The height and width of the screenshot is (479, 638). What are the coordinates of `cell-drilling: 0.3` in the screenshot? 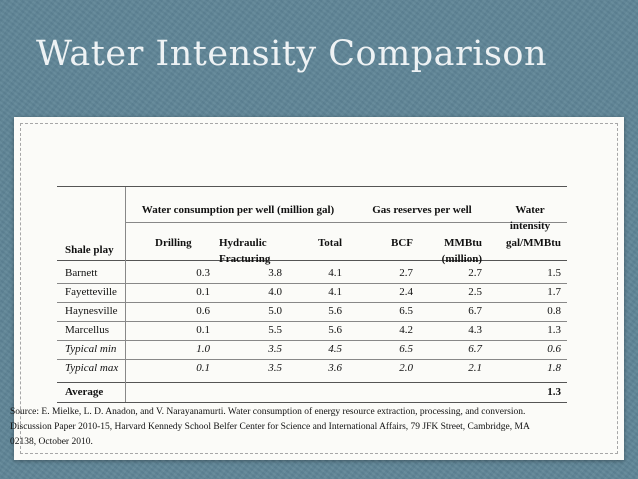 It's located at (203, 273).